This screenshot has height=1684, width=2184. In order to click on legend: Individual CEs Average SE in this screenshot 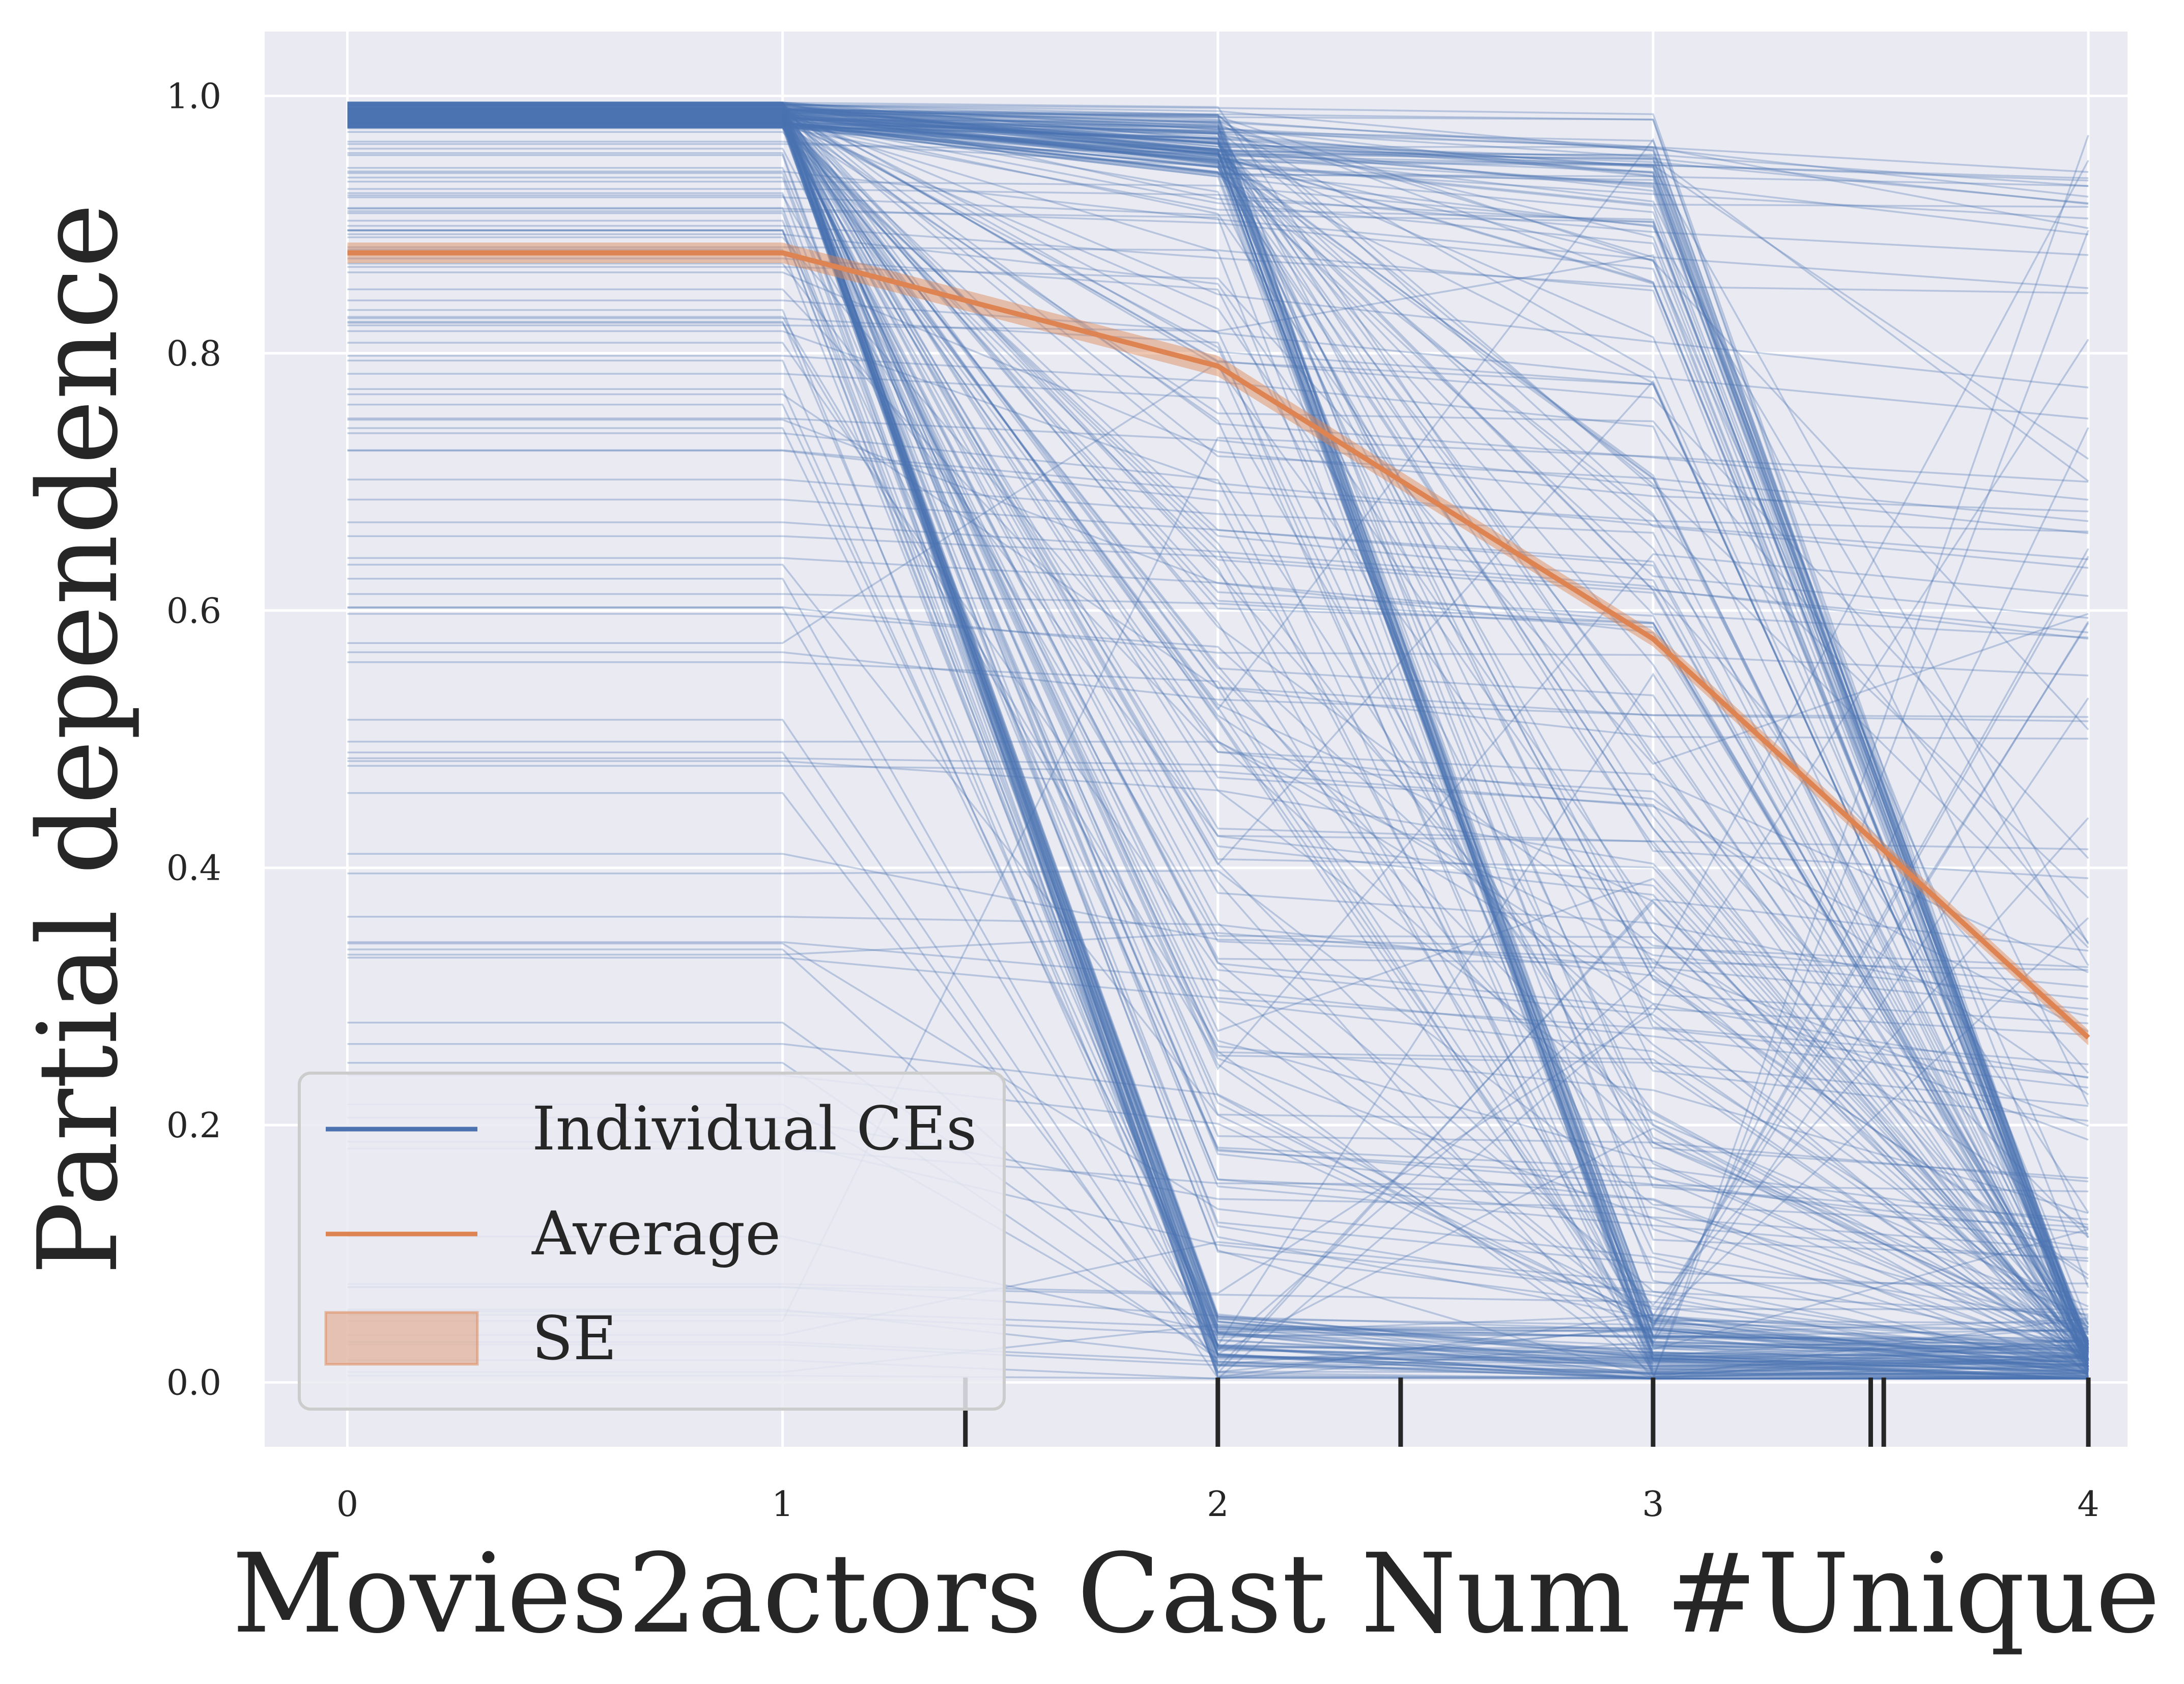, I will do `click(652, 1241)`.